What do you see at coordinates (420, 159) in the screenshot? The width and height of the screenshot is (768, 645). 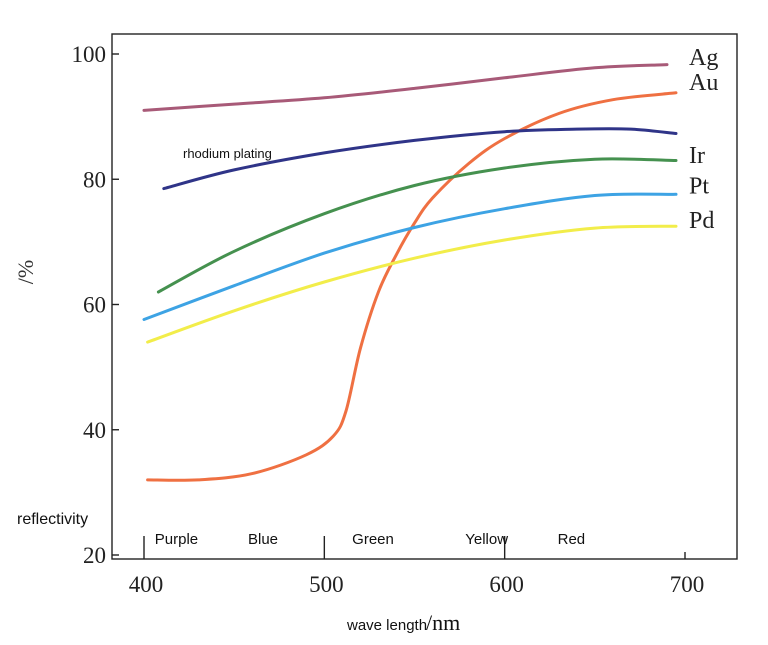 I see `series-line-ir` at bounding box center [420, 159].